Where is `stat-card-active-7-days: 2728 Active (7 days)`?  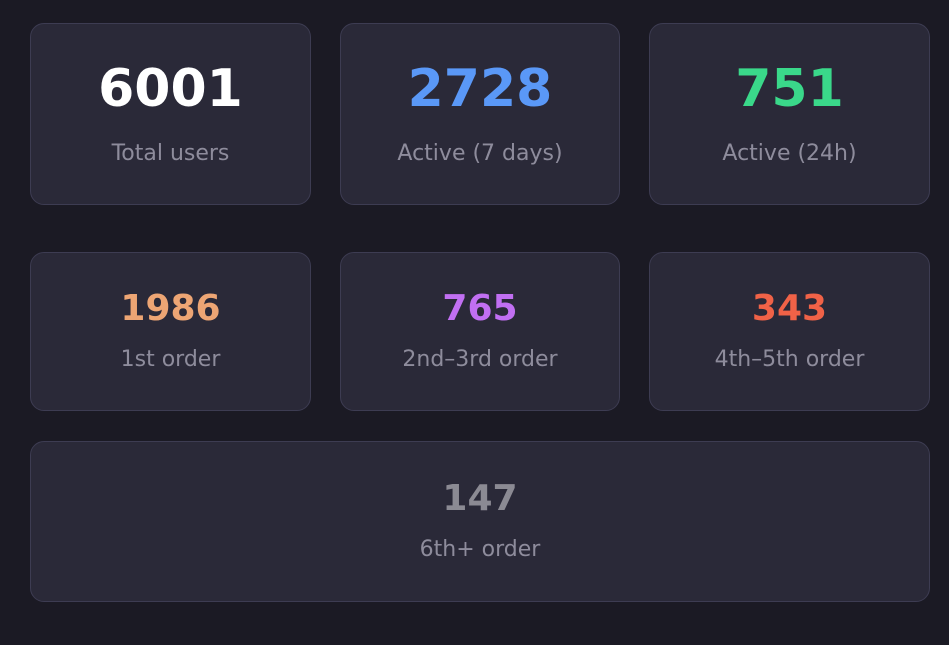
stat-card-active-7-days: 2728 Active (7 days) is located at coordinates (480, 114).